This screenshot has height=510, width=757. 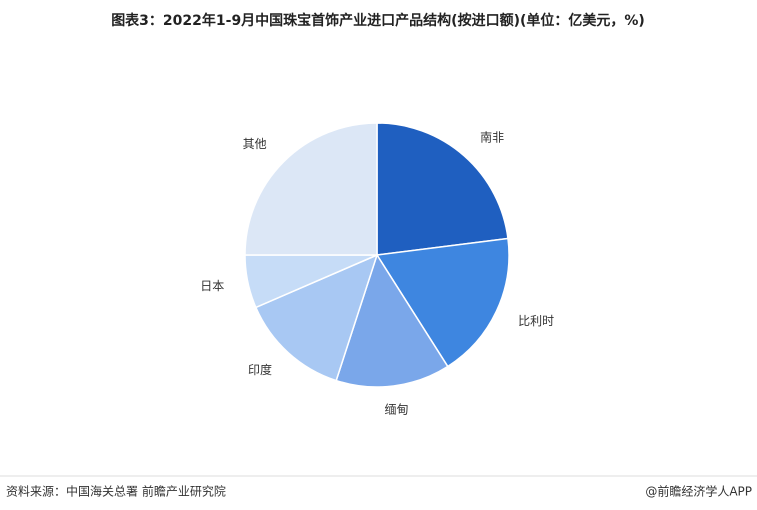 What do you see at coordinates (397, 409) in the screenshot?
I see `slice-label: 缅甸` at bounding box center [397, 409].